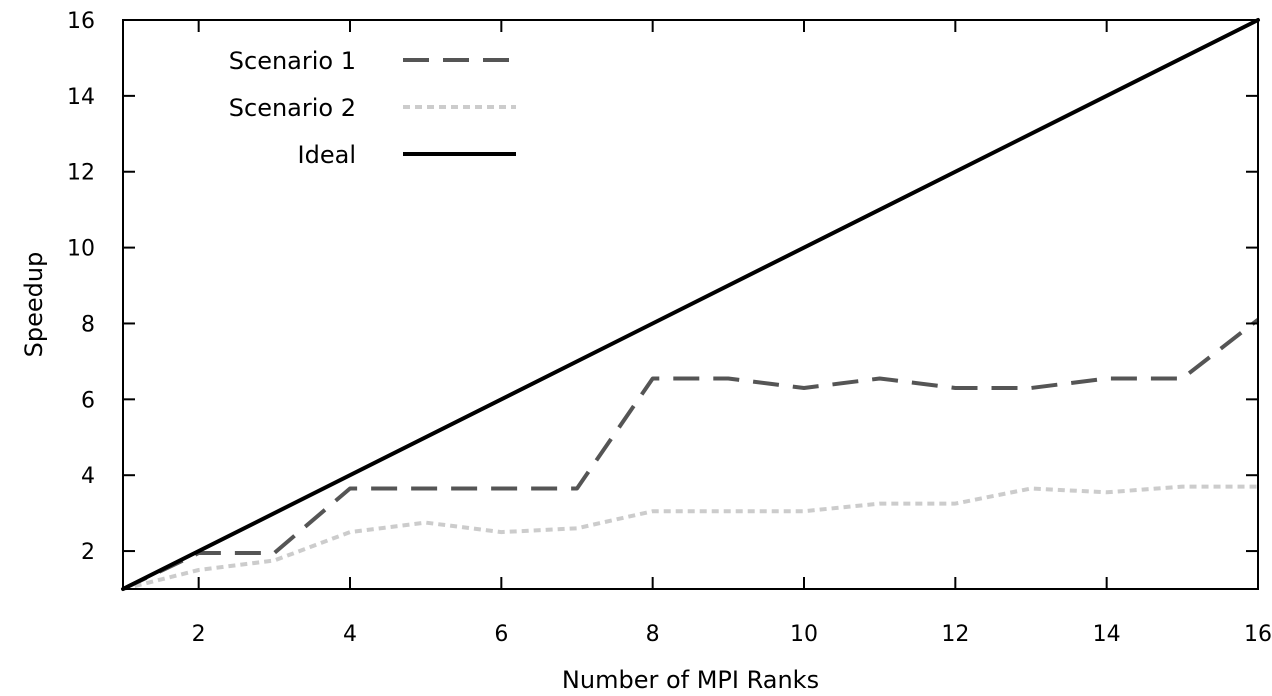 The image size is (1272, 696). Describe the element at coordinates (81, 21) in the screenshot. I see `y-tick-label: 16` at that location.